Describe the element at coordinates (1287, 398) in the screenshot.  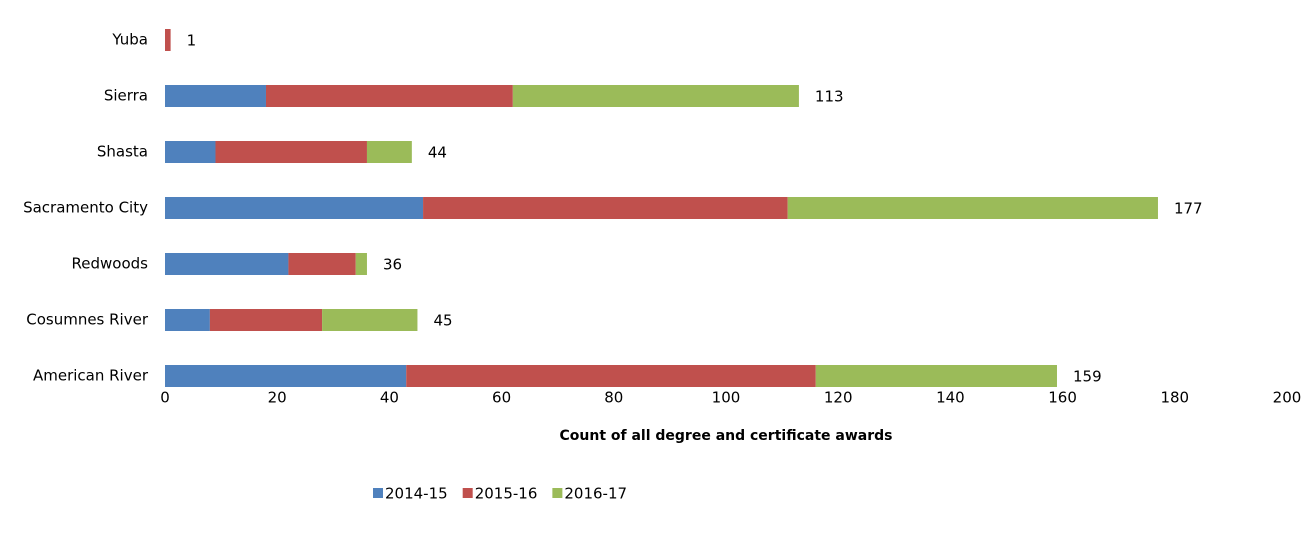
I see `x-tick-label: 200` at that location.